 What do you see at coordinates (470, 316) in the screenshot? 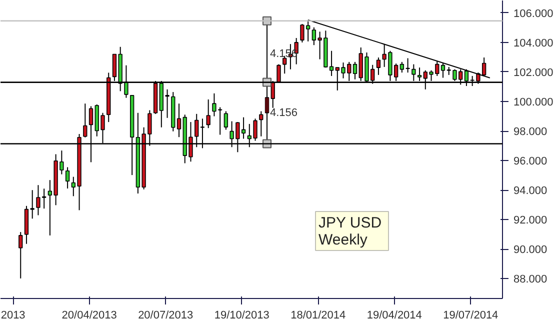
I see `x-tick-label: 19/07/2014` at bounding box center [470, 316].